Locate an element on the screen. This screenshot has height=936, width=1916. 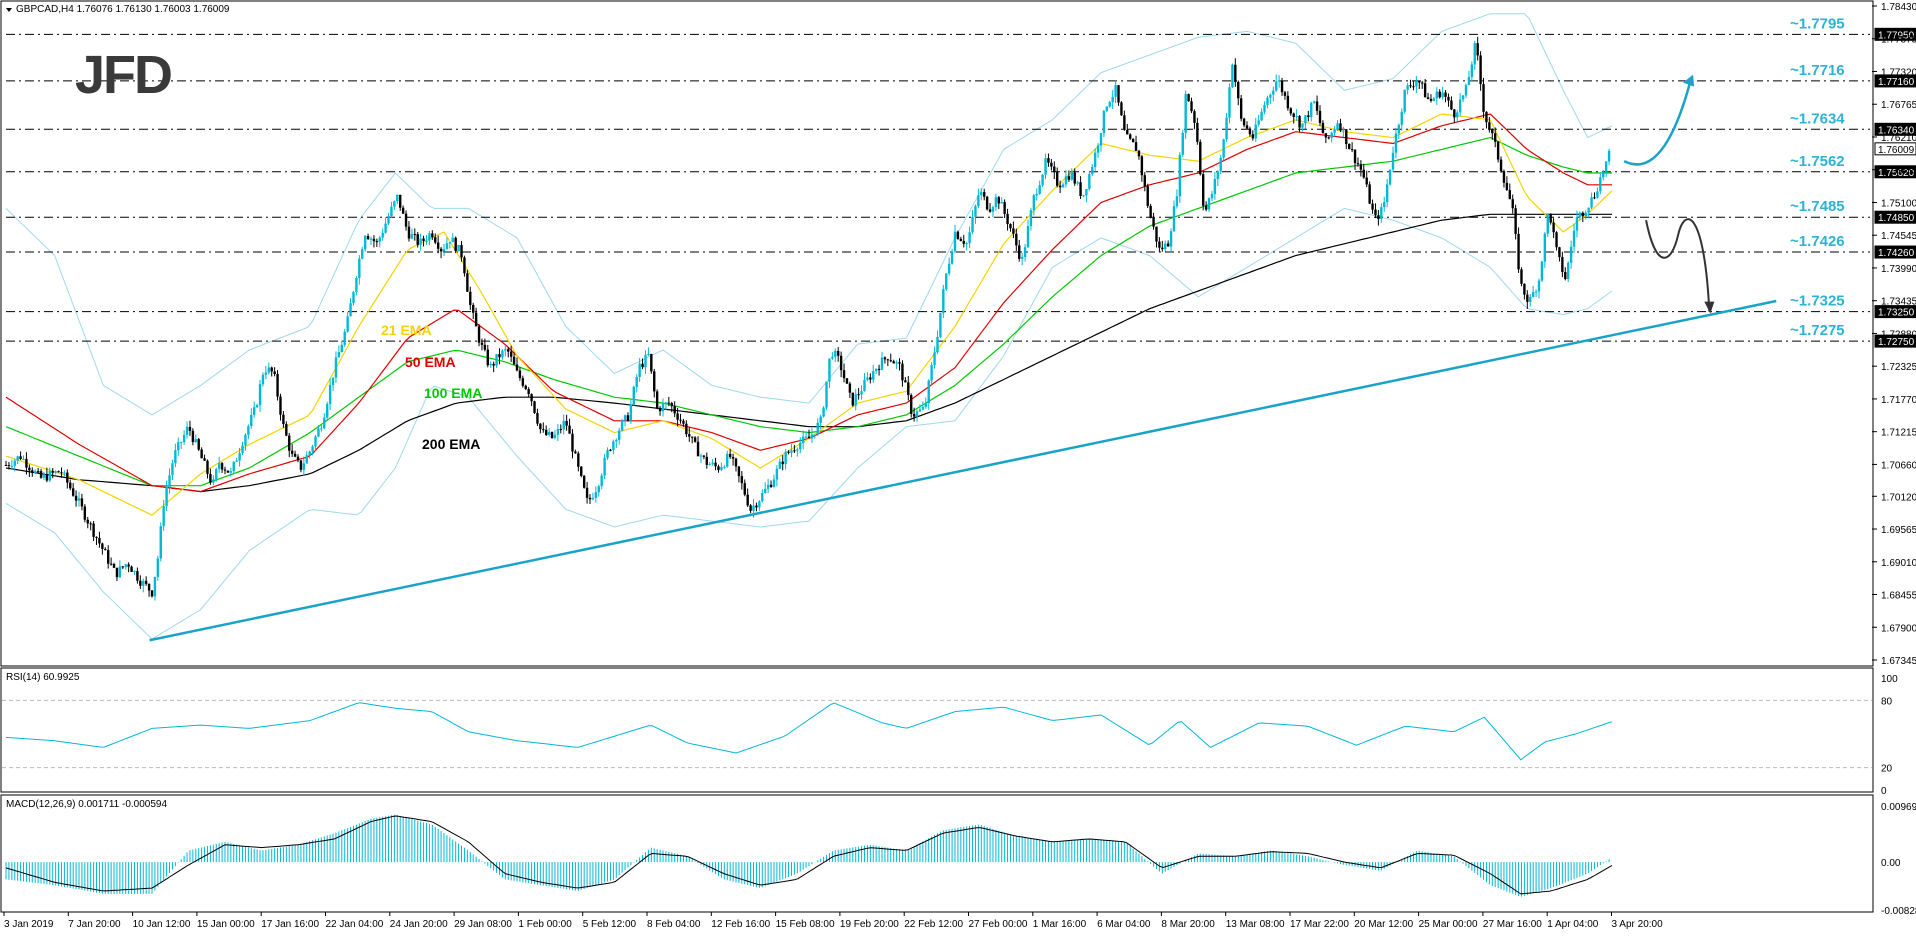
price-tick-label: 1.74545 is located at coordinates (1898, 236).